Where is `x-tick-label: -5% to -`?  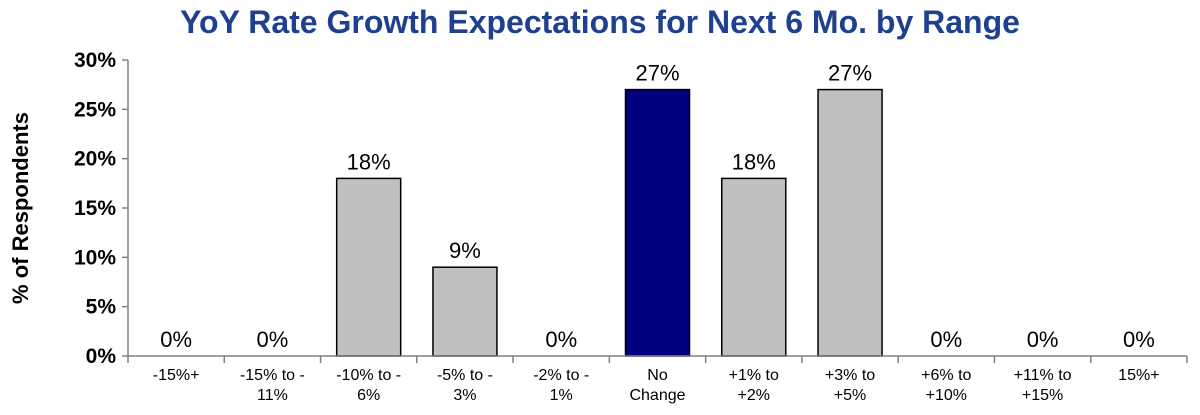 x-tick-label: -5% to - is located at coordinates (465, 375).